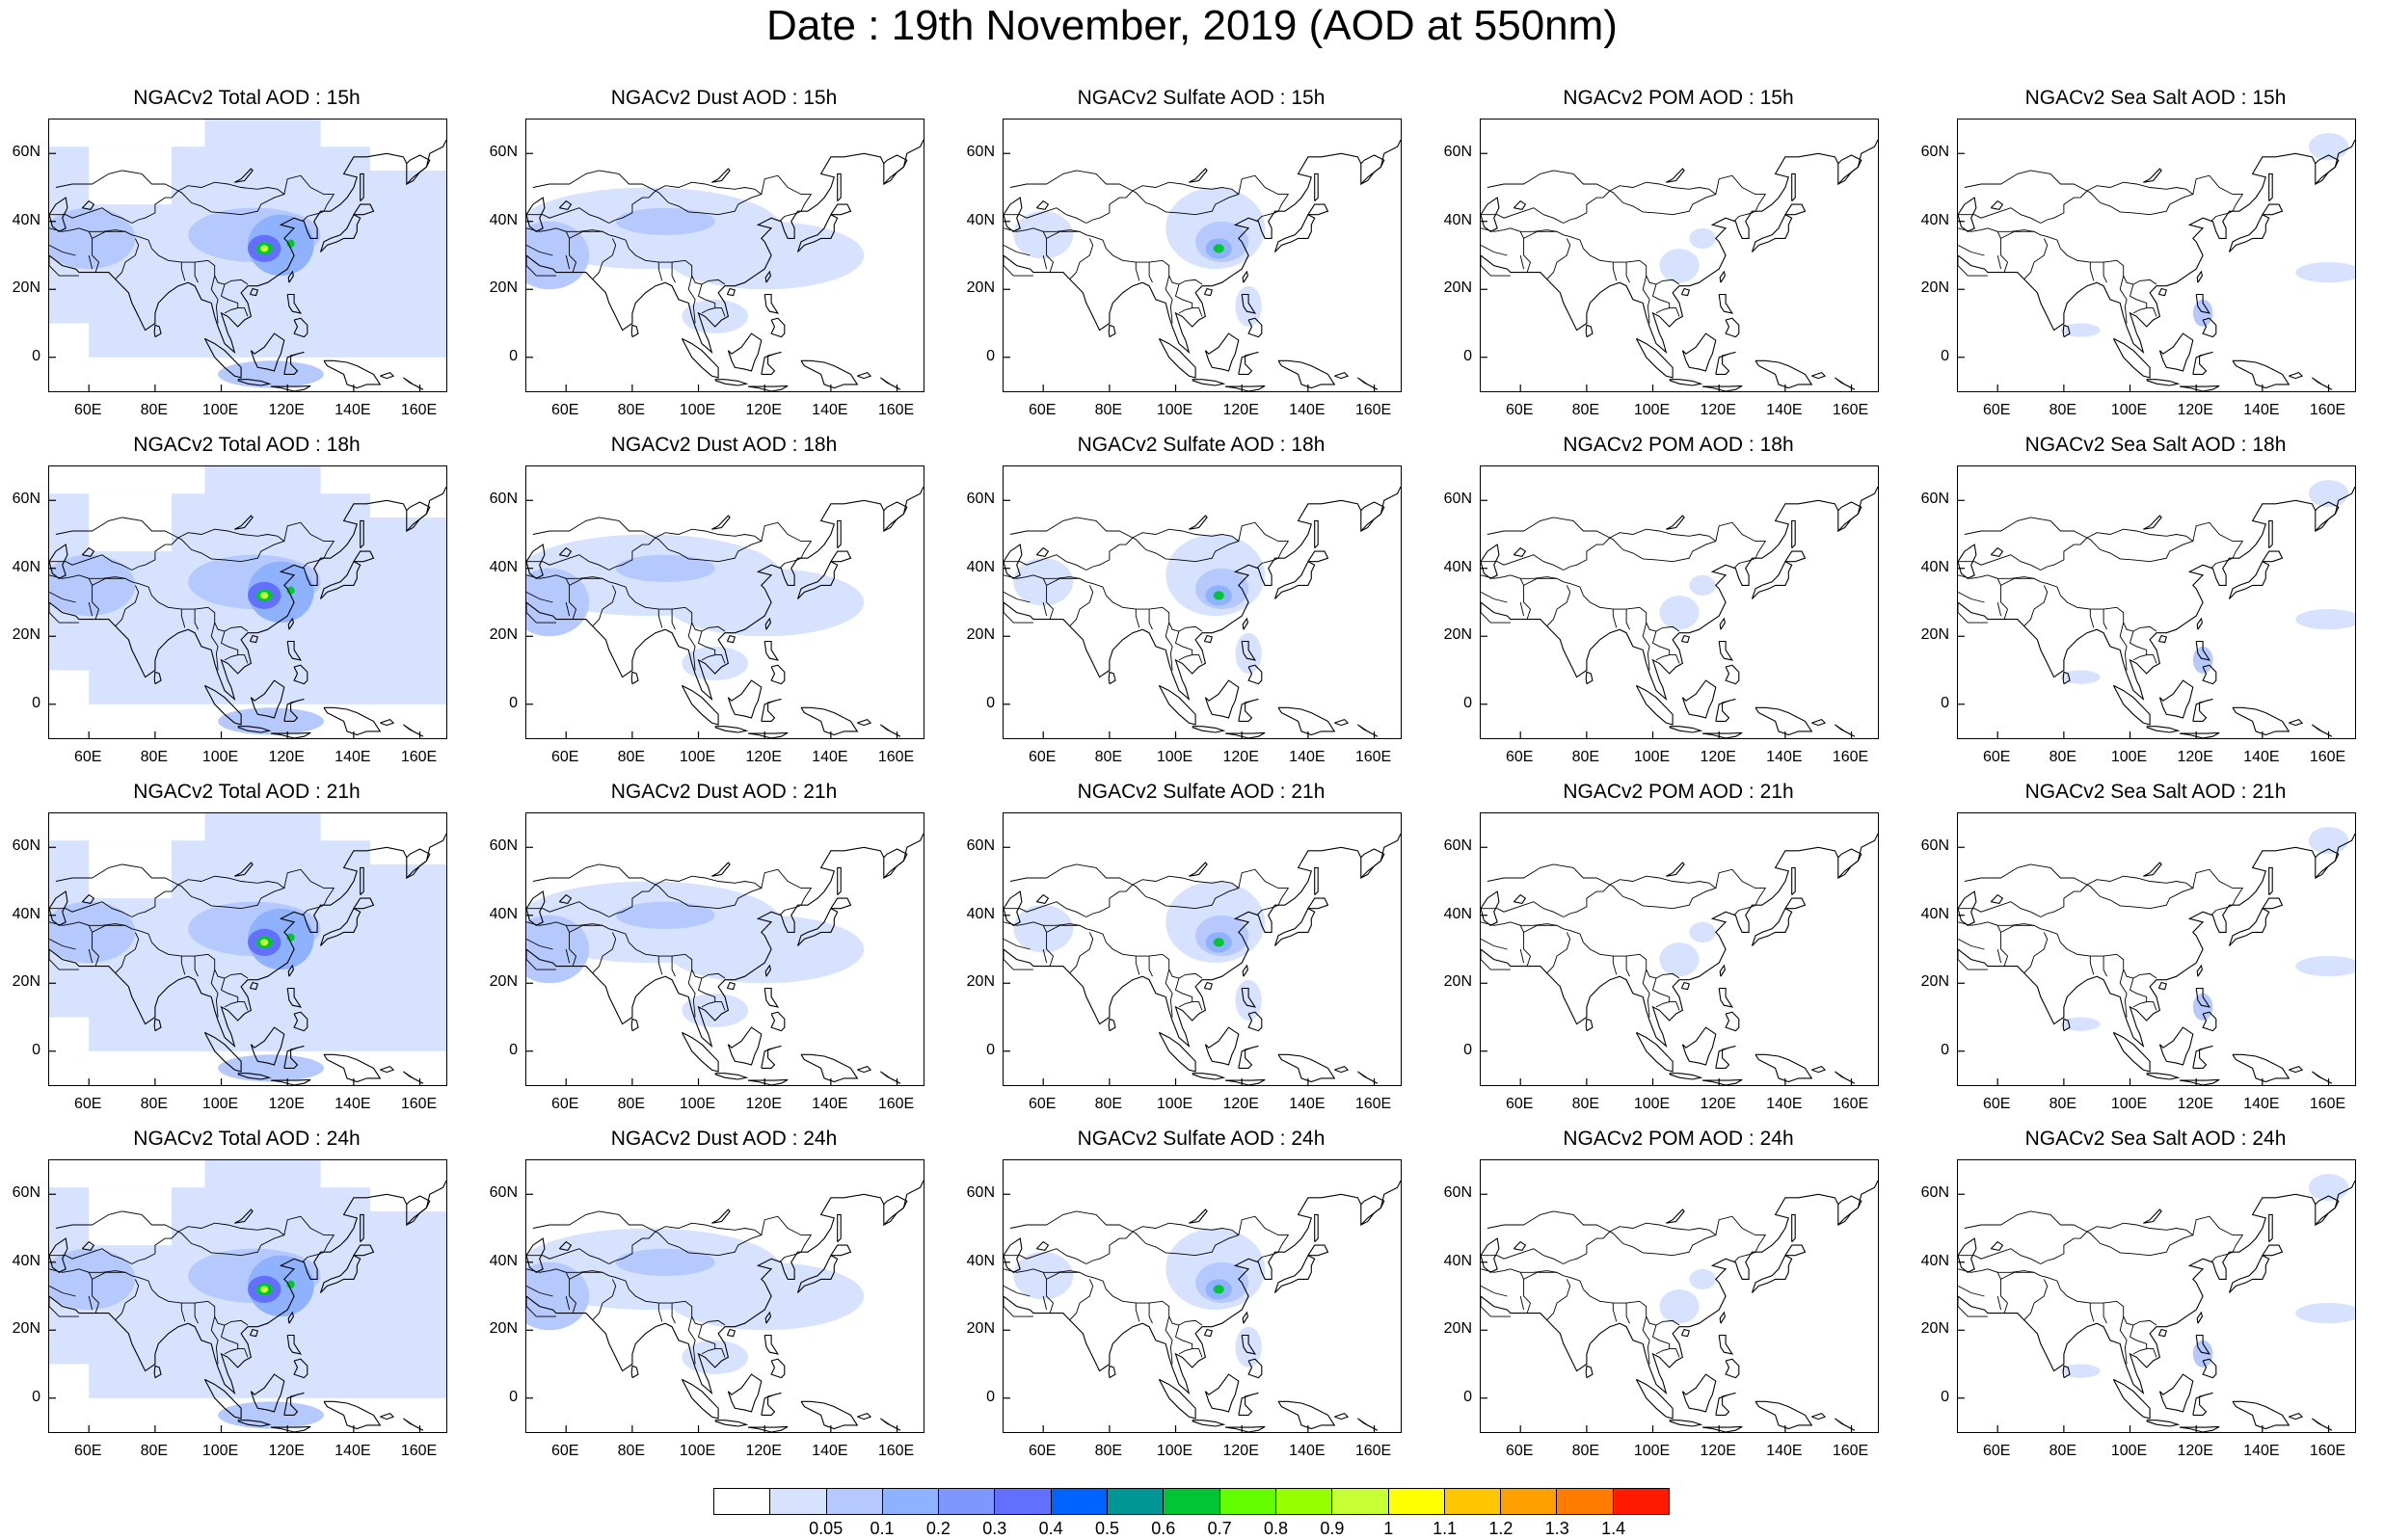 This screenshot has height=1540, width=2384. What do you see at coordinates (980, 499) in the screenshot?
I see `y-tick-label: 60N` at bounding box center [980, 499].